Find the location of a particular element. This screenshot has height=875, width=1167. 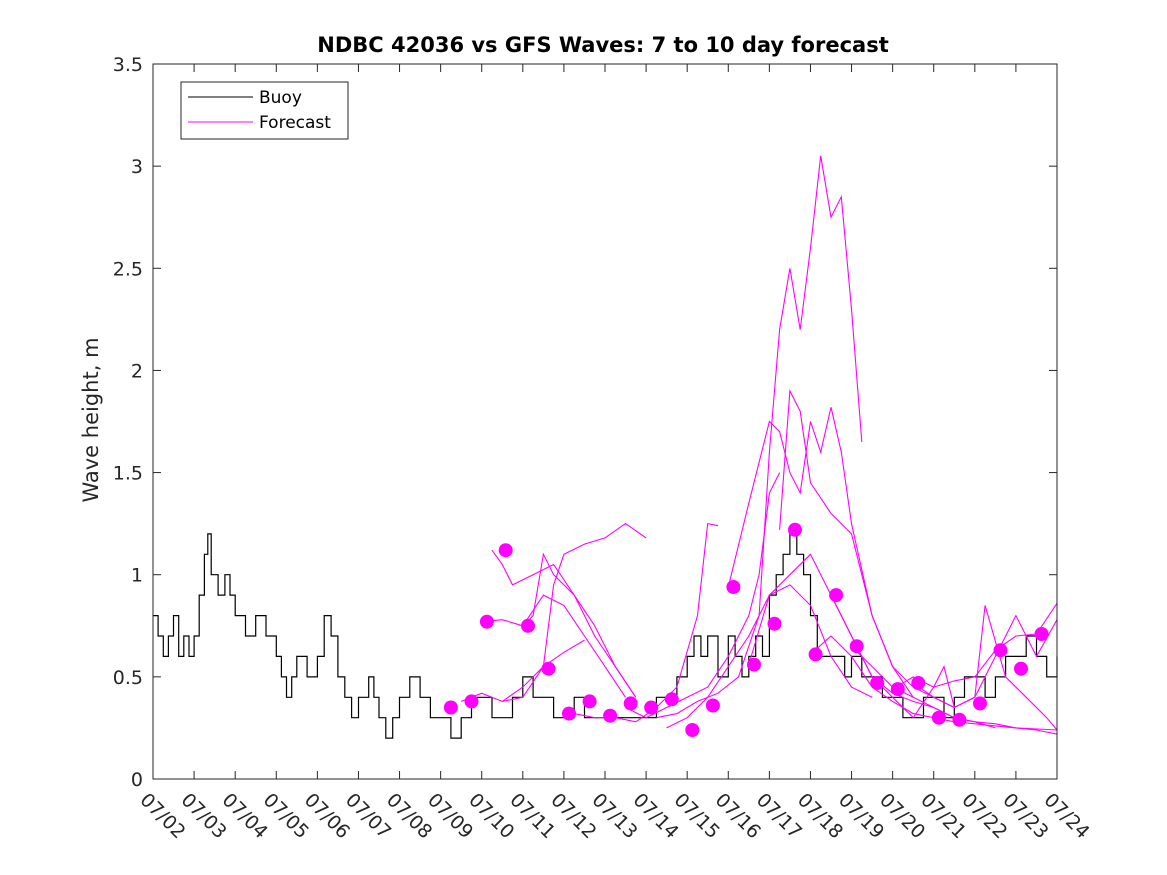

x-tick-label-0: 07/02 is located at coordinates (162, 816).